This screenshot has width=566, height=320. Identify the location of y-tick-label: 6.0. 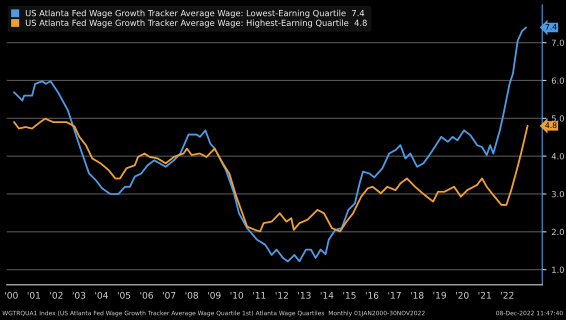
(558, 80).